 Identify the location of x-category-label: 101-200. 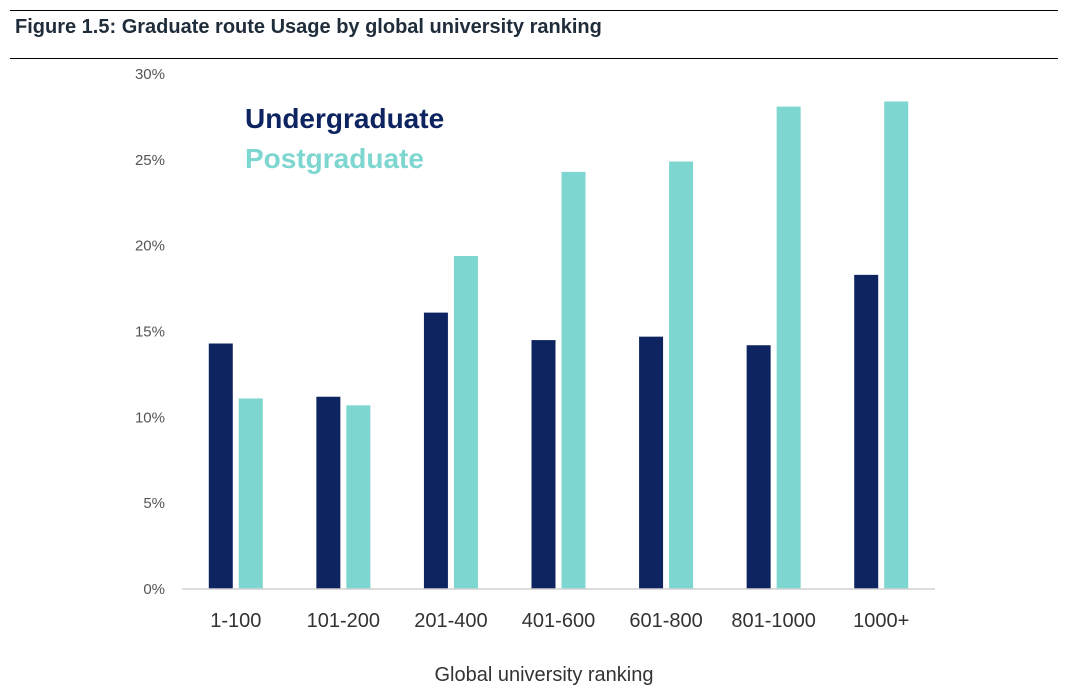
(343, 621).